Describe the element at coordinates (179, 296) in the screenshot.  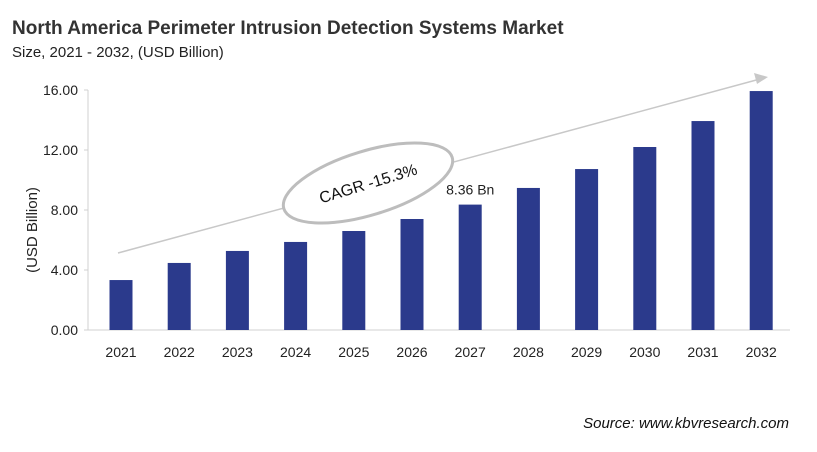
I see `bar-2022` at that location.